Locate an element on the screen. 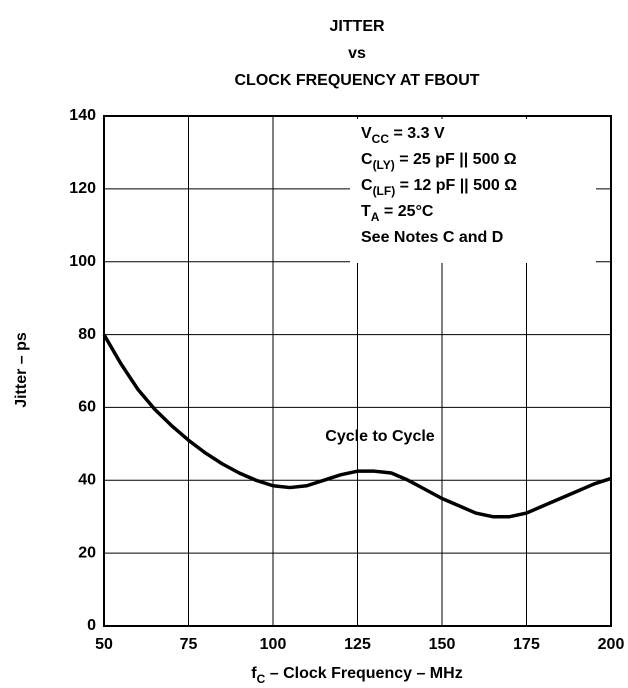  annotation-sub: (LF) is located at coordinates (384, 191).